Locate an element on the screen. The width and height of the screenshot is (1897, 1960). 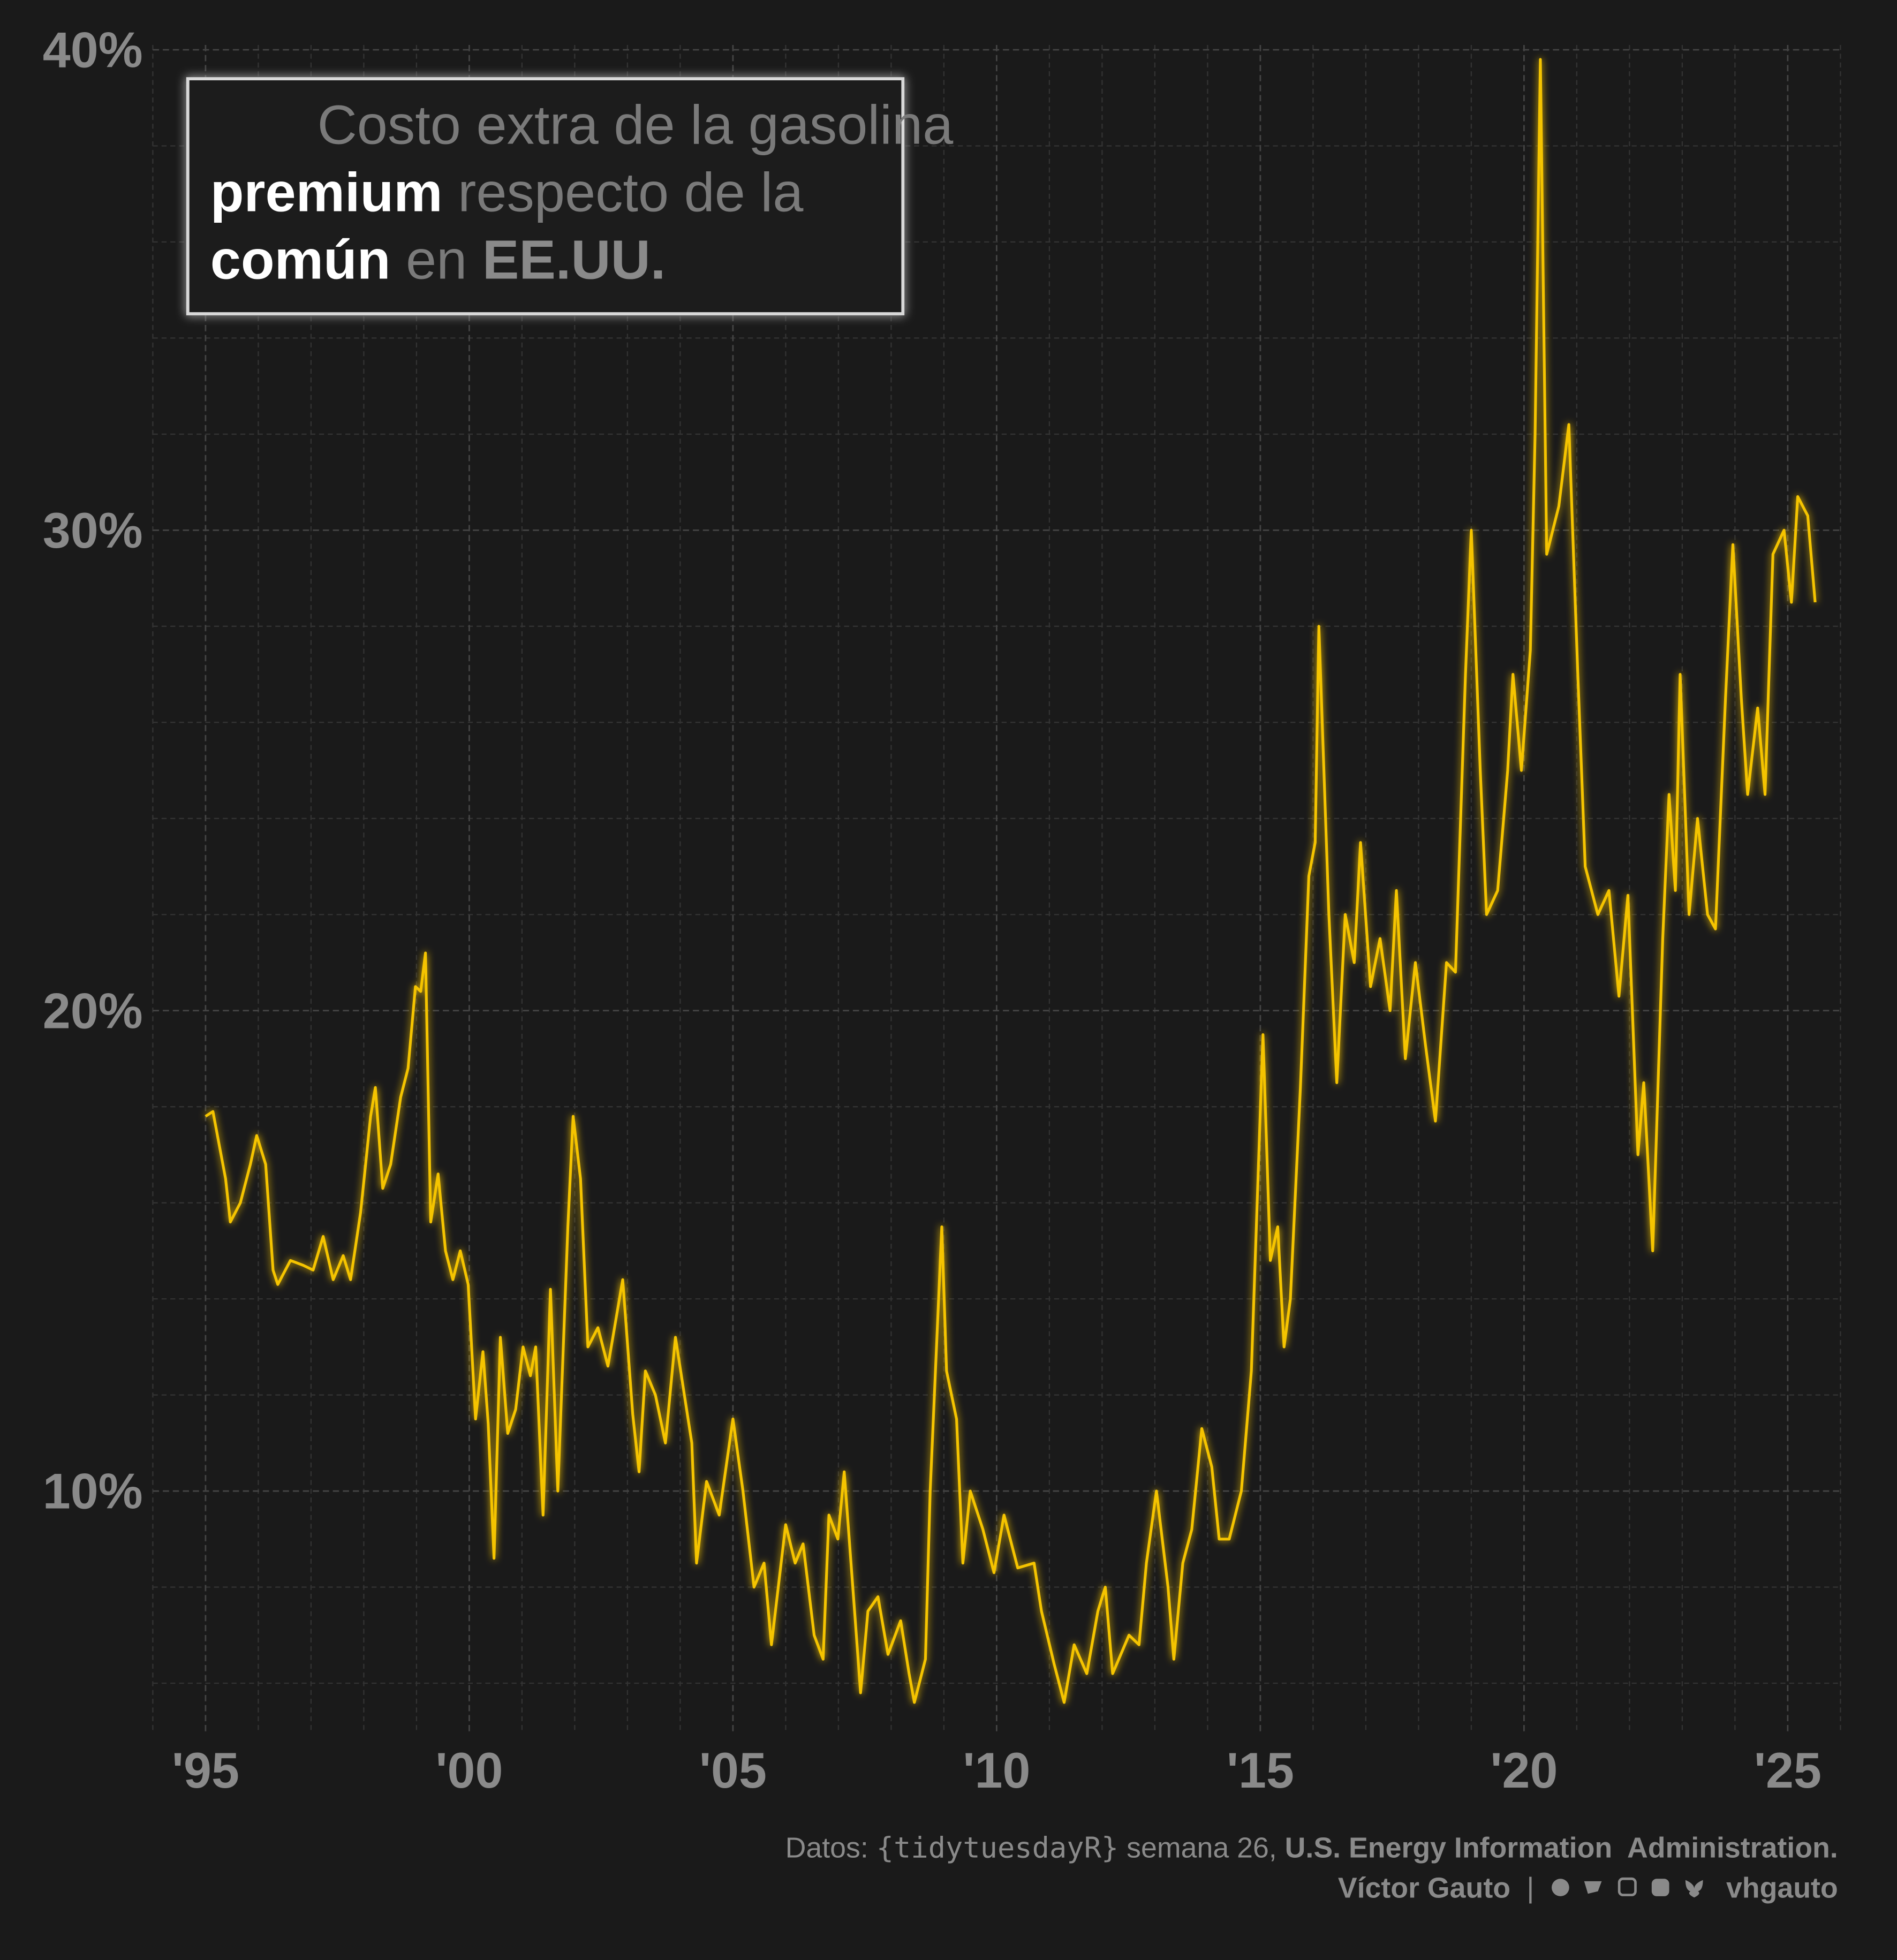
title-part: premium is located at coordinates (326, 192).